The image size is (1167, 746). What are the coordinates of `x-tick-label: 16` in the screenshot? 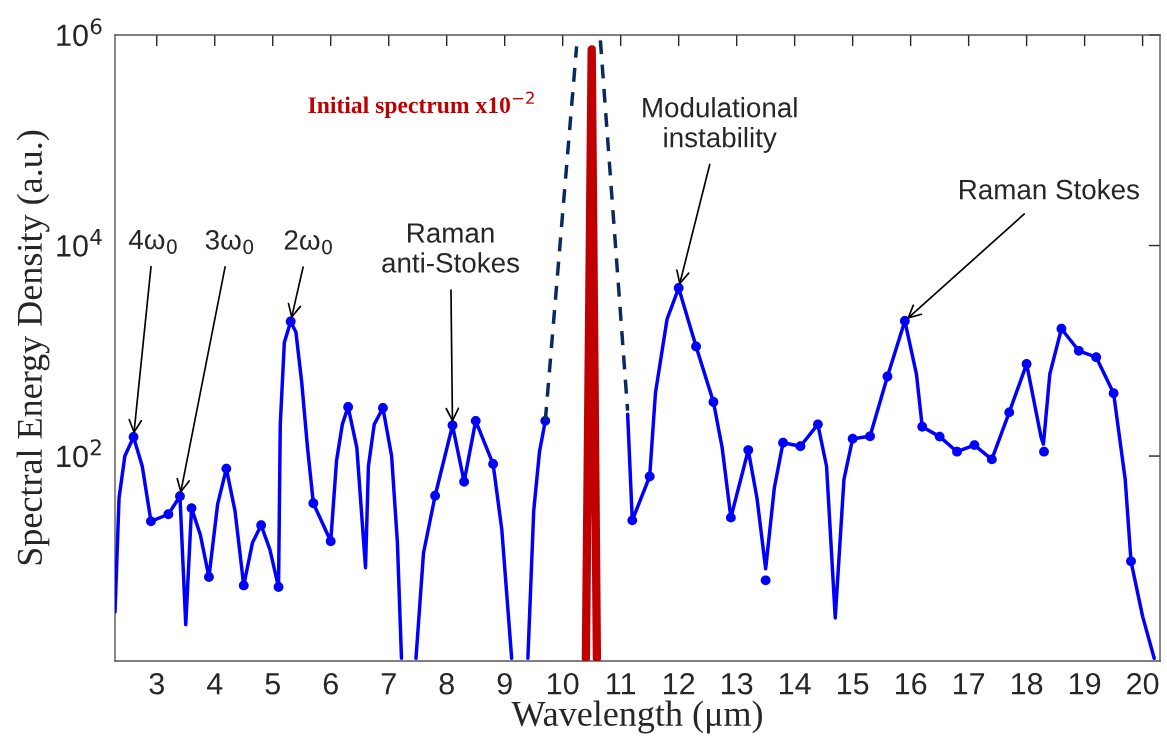 It's located at (911, 683).